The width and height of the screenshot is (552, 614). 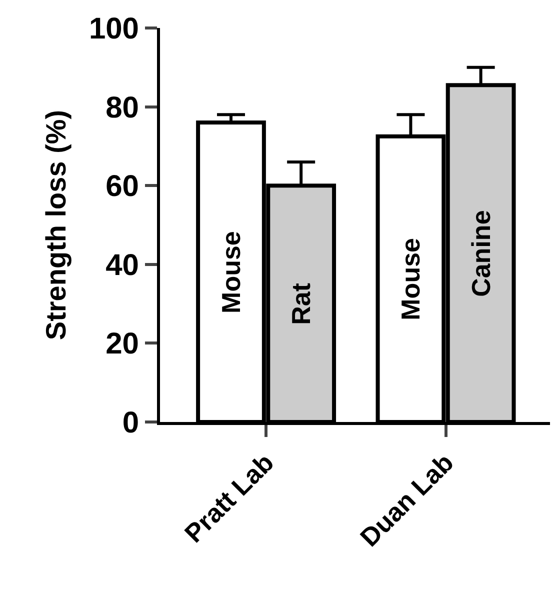 I want to click on y-tick-label: 40, so click(x=122, y=265).